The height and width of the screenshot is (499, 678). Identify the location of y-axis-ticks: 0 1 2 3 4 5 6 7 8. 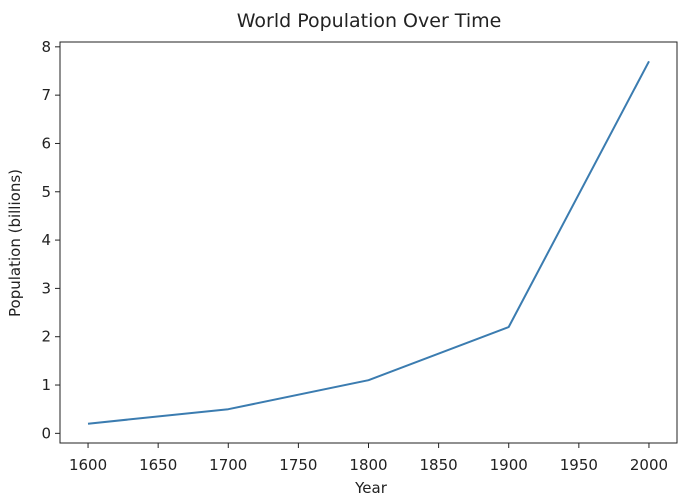
(50, 240).